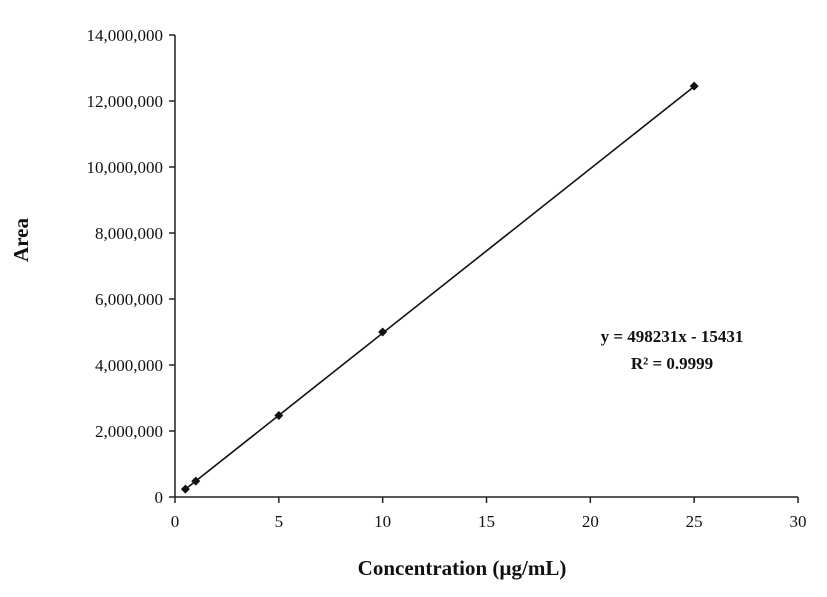  Describe the element at coordinates (590, 521) in the screenshot. I see `x-tick-label: 20` at that location.